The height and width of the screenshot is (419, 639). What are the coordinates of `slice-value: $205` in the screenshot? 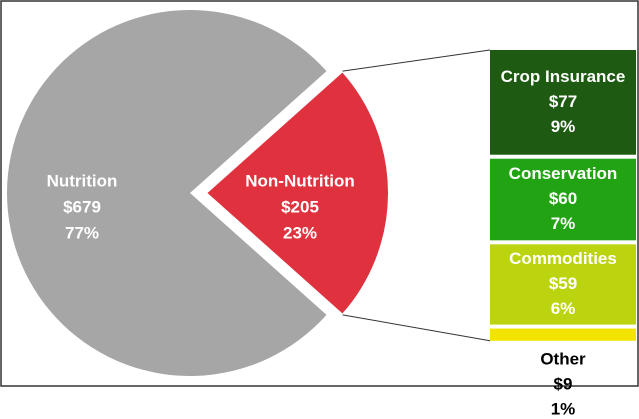 It's located at (300, 206).